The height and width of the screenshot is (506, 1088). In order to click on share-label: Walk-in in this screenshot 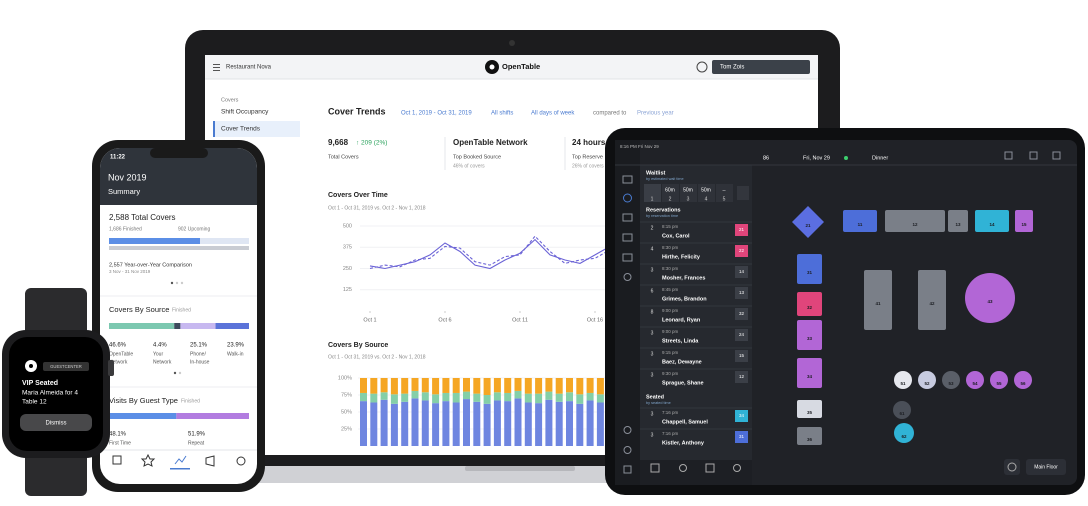, I will do `click(235, 354)`.